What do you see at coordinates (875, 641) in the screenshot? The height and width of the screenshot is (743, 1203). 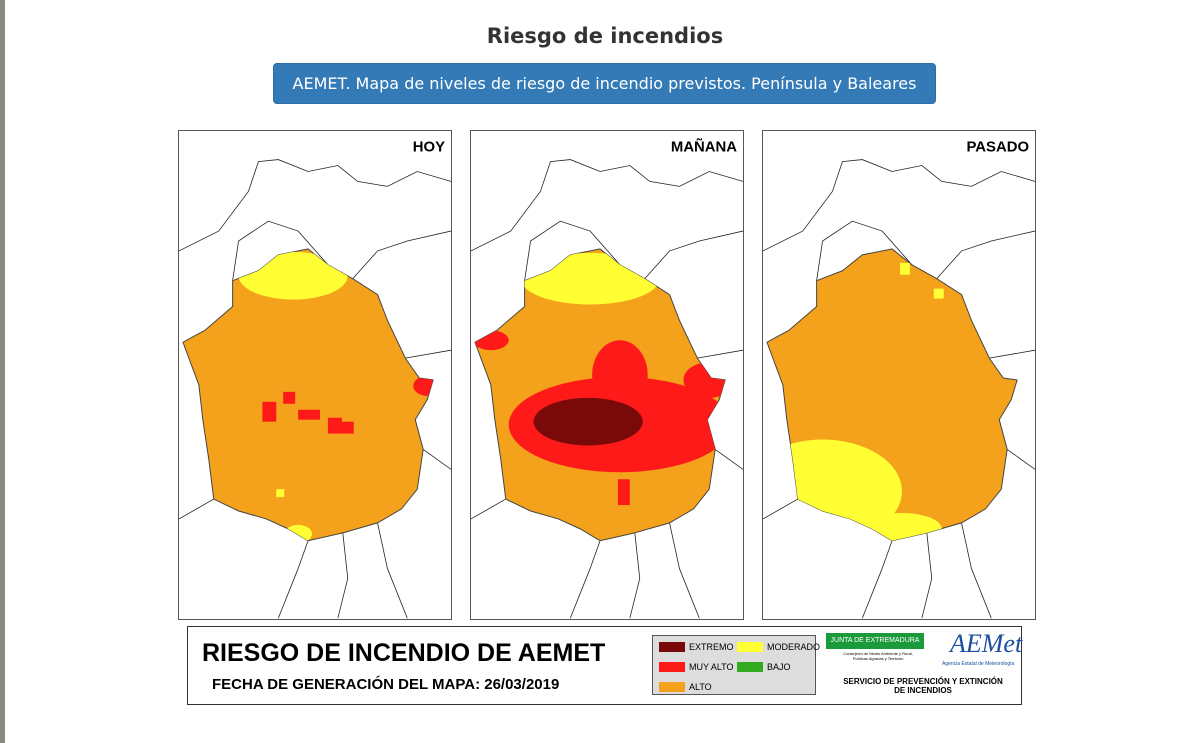 I see `logo-junta: JUNTA DE EXTREMADURA` at bounding box center [875, 641].